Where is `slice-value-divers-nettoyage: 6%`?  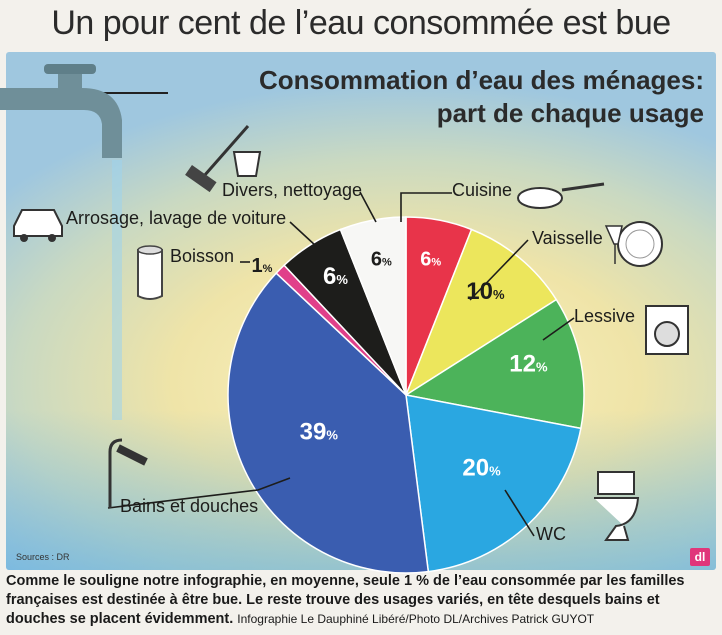
slice-value-divers-nettoyage: 6% is located at coordinates (381, 260).